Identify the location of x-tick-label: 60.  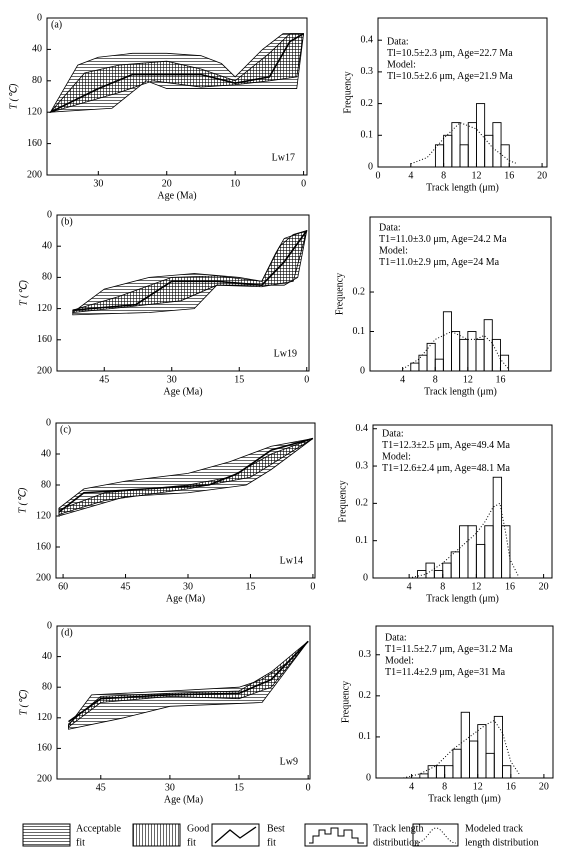
(63, 586).